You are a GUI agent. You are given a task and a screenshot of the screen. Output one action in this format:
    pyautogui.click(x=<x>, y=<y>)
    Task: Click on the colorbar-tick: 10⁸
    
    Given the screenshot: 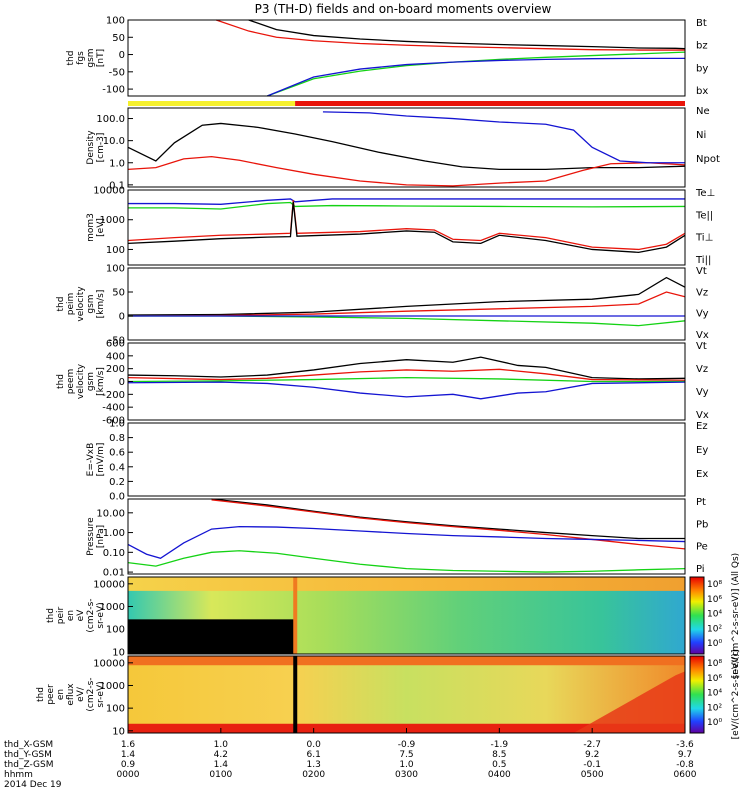 What is the action you would take?
    pyautogui.click(x=714, y=585)
    